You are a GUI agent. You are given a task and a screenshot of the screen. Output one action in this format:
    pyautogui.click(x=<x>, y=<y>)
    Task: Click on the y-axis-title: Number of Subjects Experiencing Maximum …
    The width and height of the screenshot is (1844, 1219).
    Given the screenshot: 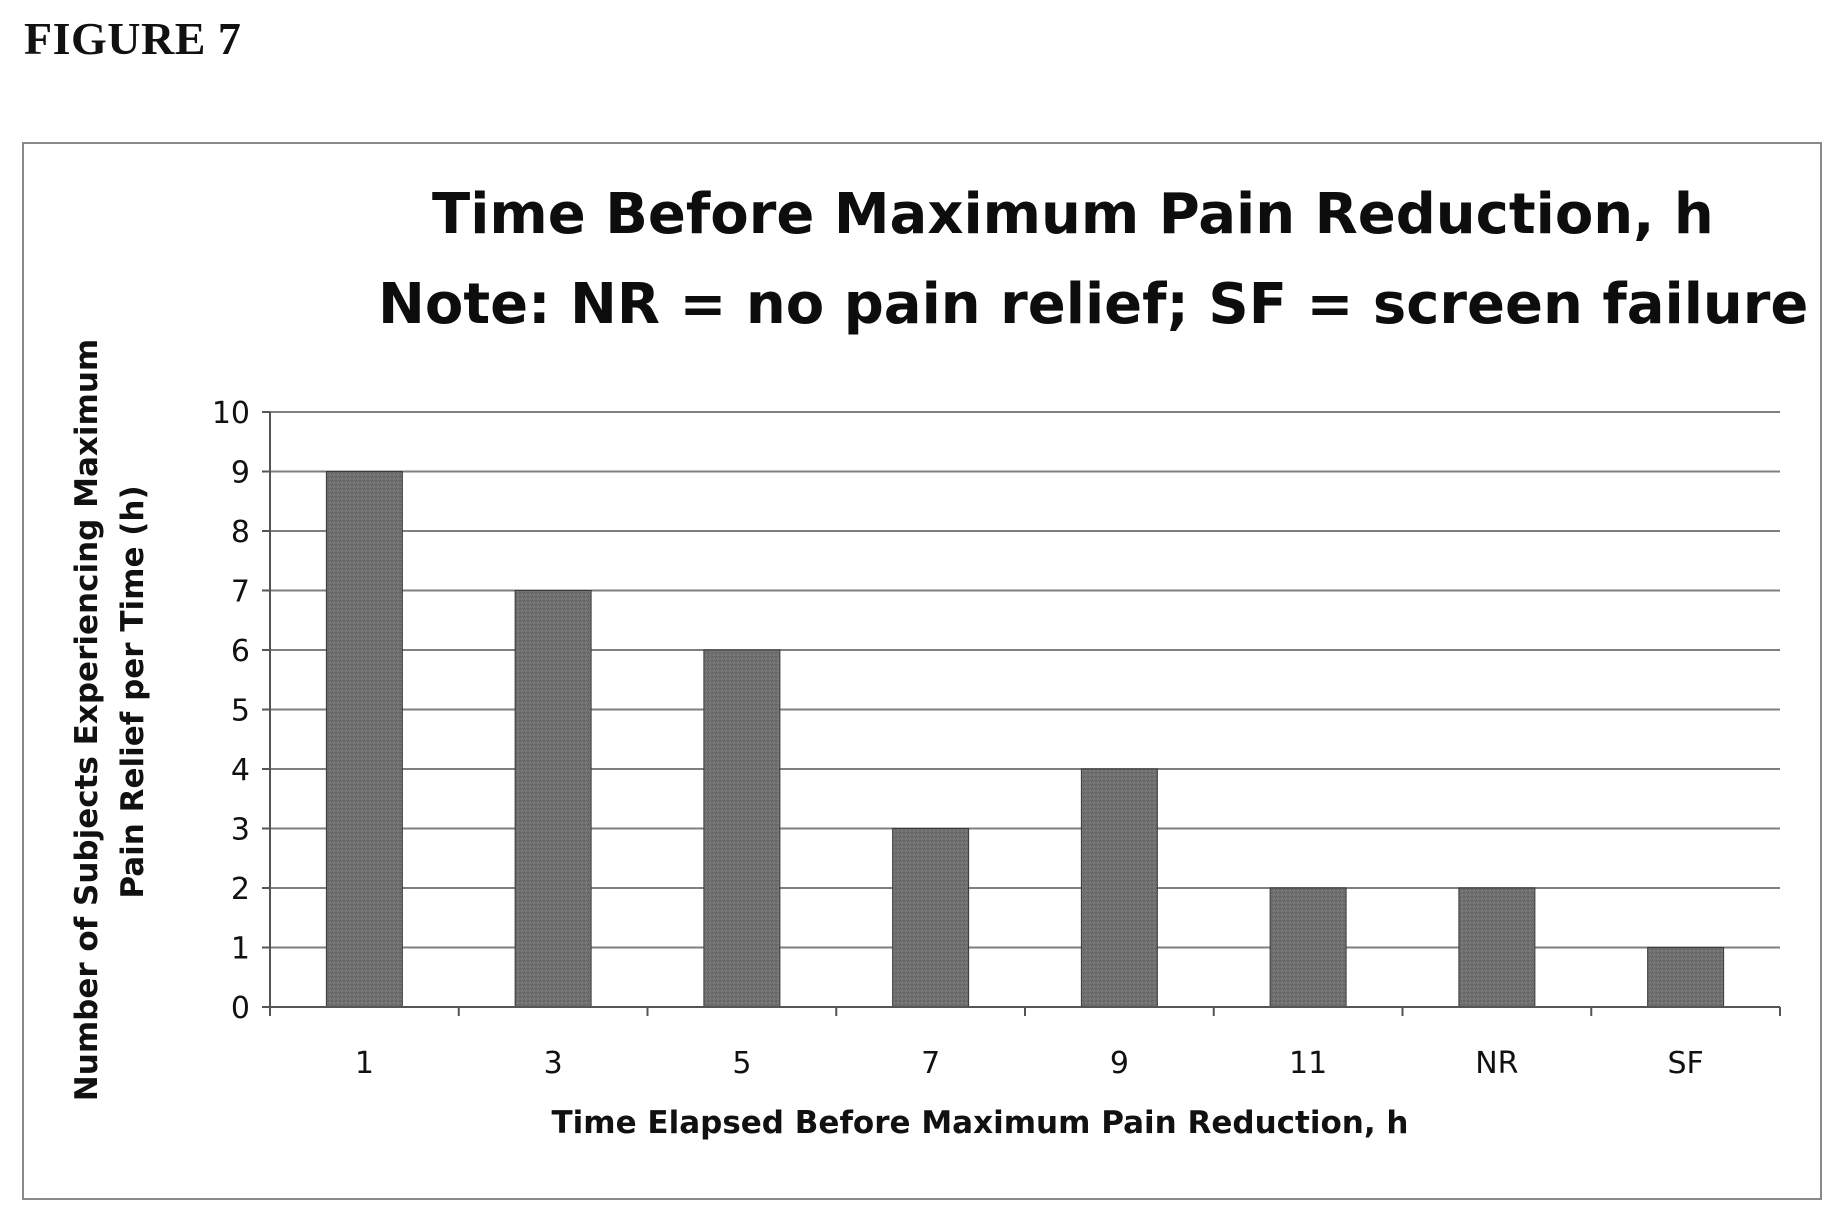 What is the action you would take?
    pyautogui.click(x=110, y=720)
    